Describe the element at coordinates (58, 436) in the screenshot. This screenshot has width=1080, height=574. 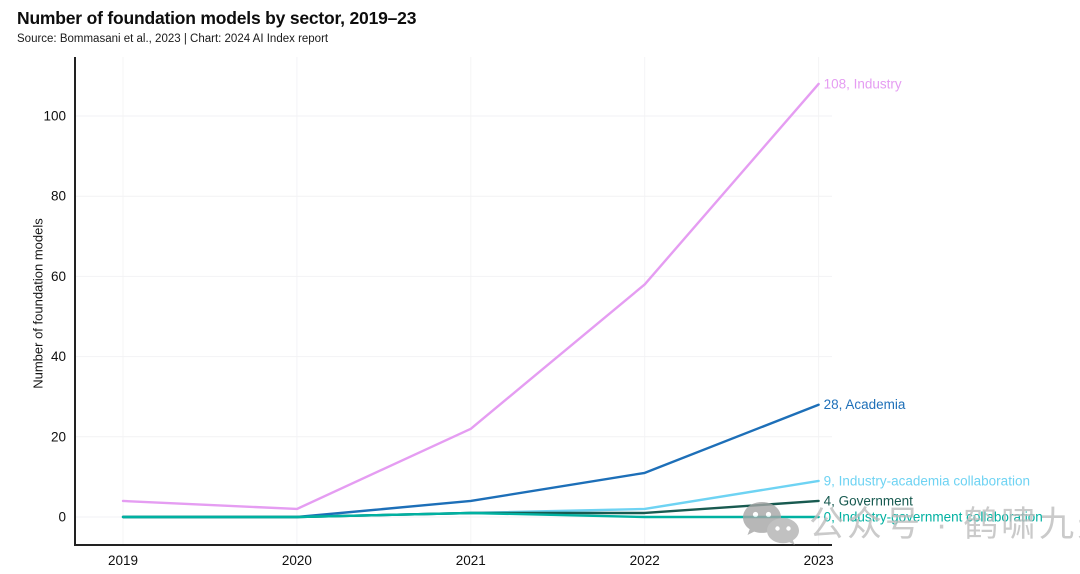
I see `y-tick-label: 20` at that location.